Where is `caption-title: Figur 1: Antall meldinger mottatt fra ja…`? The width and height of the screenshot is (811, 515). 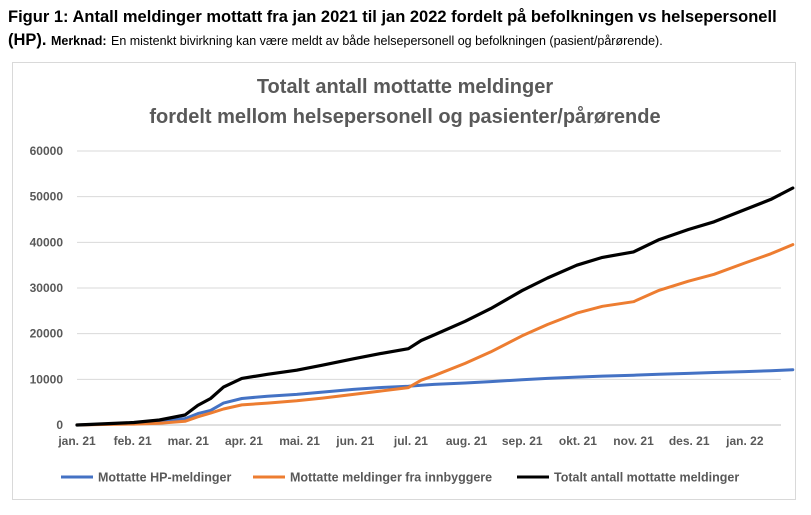 caption-title: Figur 1: Antall meldinger mottatt fra ja… is located at coordinates (392, 28).